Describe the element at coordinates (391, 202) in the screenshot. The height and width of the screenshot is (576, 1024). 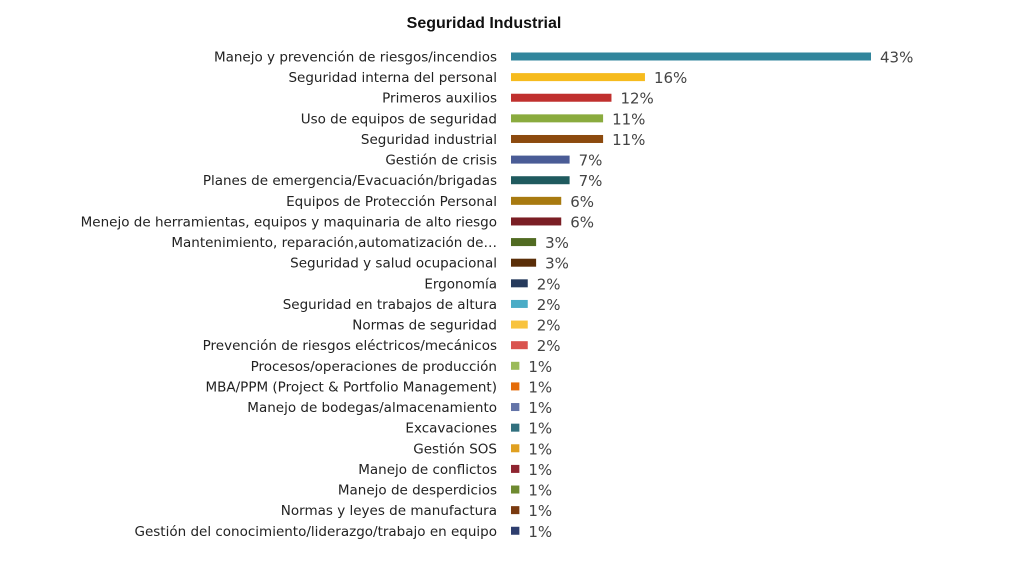
I see `category-label: Equipos de Protección Personal` at that location.